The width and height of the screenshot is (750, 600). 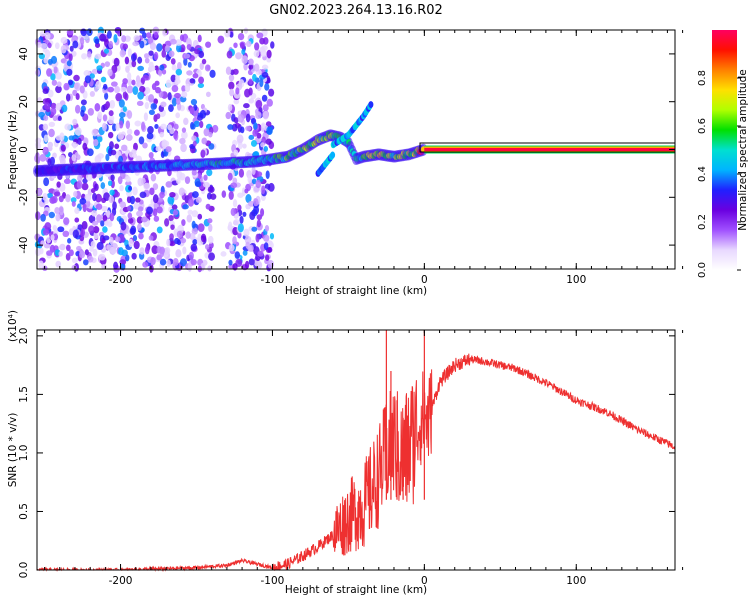 What do you see at coordinates (743, 149) in the screenshot?
I see `colorbar-label: Normalized spectral amplitude` at bounding box center [743, 149].